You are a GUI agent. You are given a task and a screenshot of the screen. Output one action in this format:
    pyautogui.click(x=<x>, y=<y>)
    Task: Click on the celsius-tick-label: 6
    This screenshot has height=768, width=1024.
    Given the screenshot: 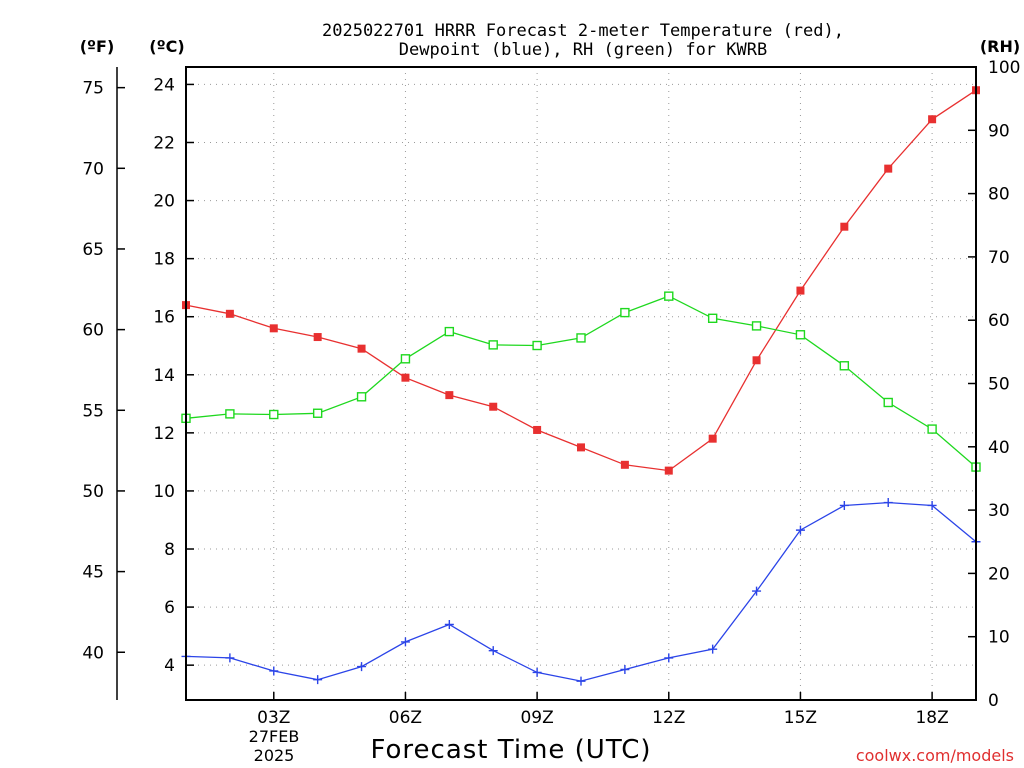 What is the action you would take?
    pyautogui.click(x=169, y=608)
    